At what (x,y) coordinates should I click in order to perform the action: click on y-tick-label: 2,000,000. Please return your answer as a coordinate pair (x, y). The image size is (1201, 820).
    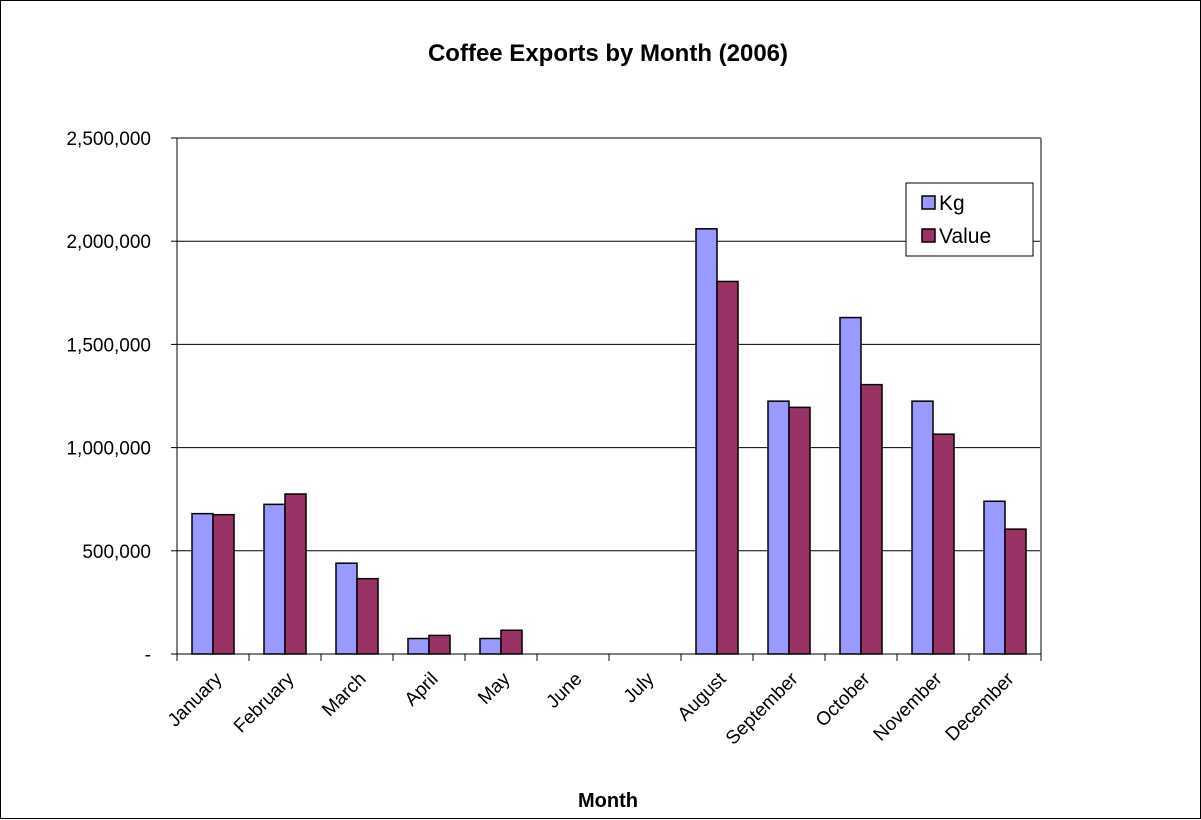
    Looking at the image, I should click on (108, 242).